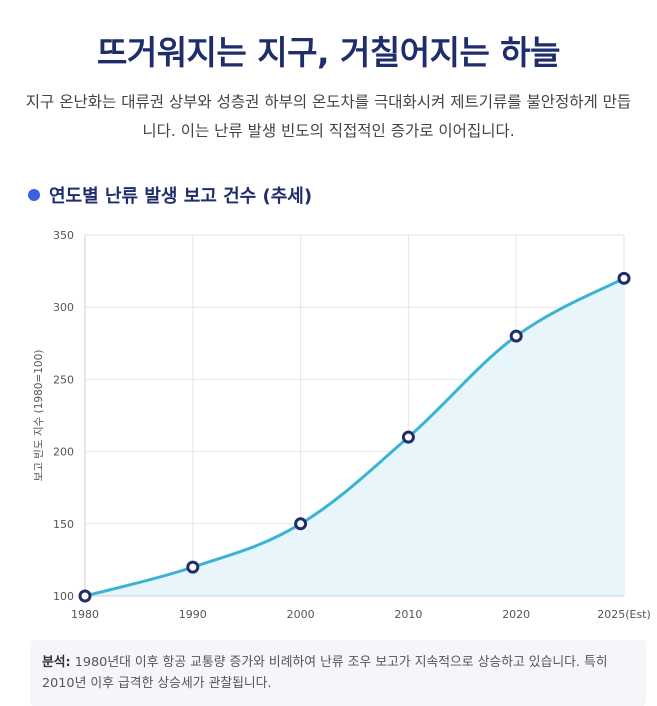 The image size is (657, 706). What do you see at coordinates (56, 662) in the screenshot?
I see `analysis-label: 분석:` at bounding box center [56, 662].